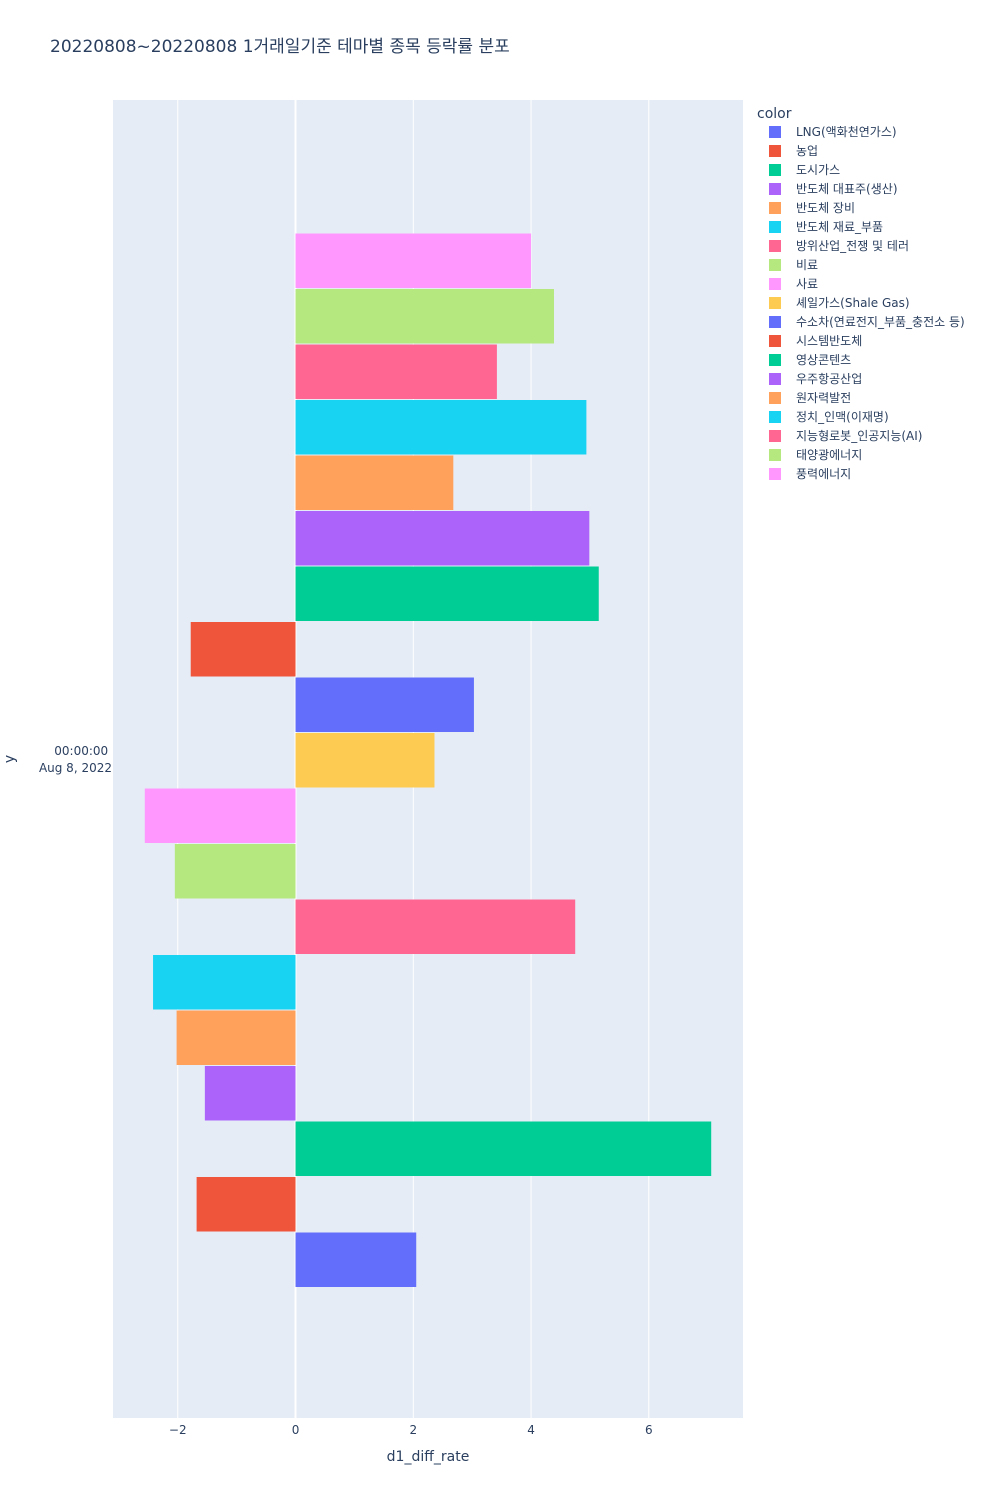  What do you see at coordinates (842, 417) in the screenshot?
I see `legend-item-label: 정치_인맥(이재명)` at bounding box center [842, 417].